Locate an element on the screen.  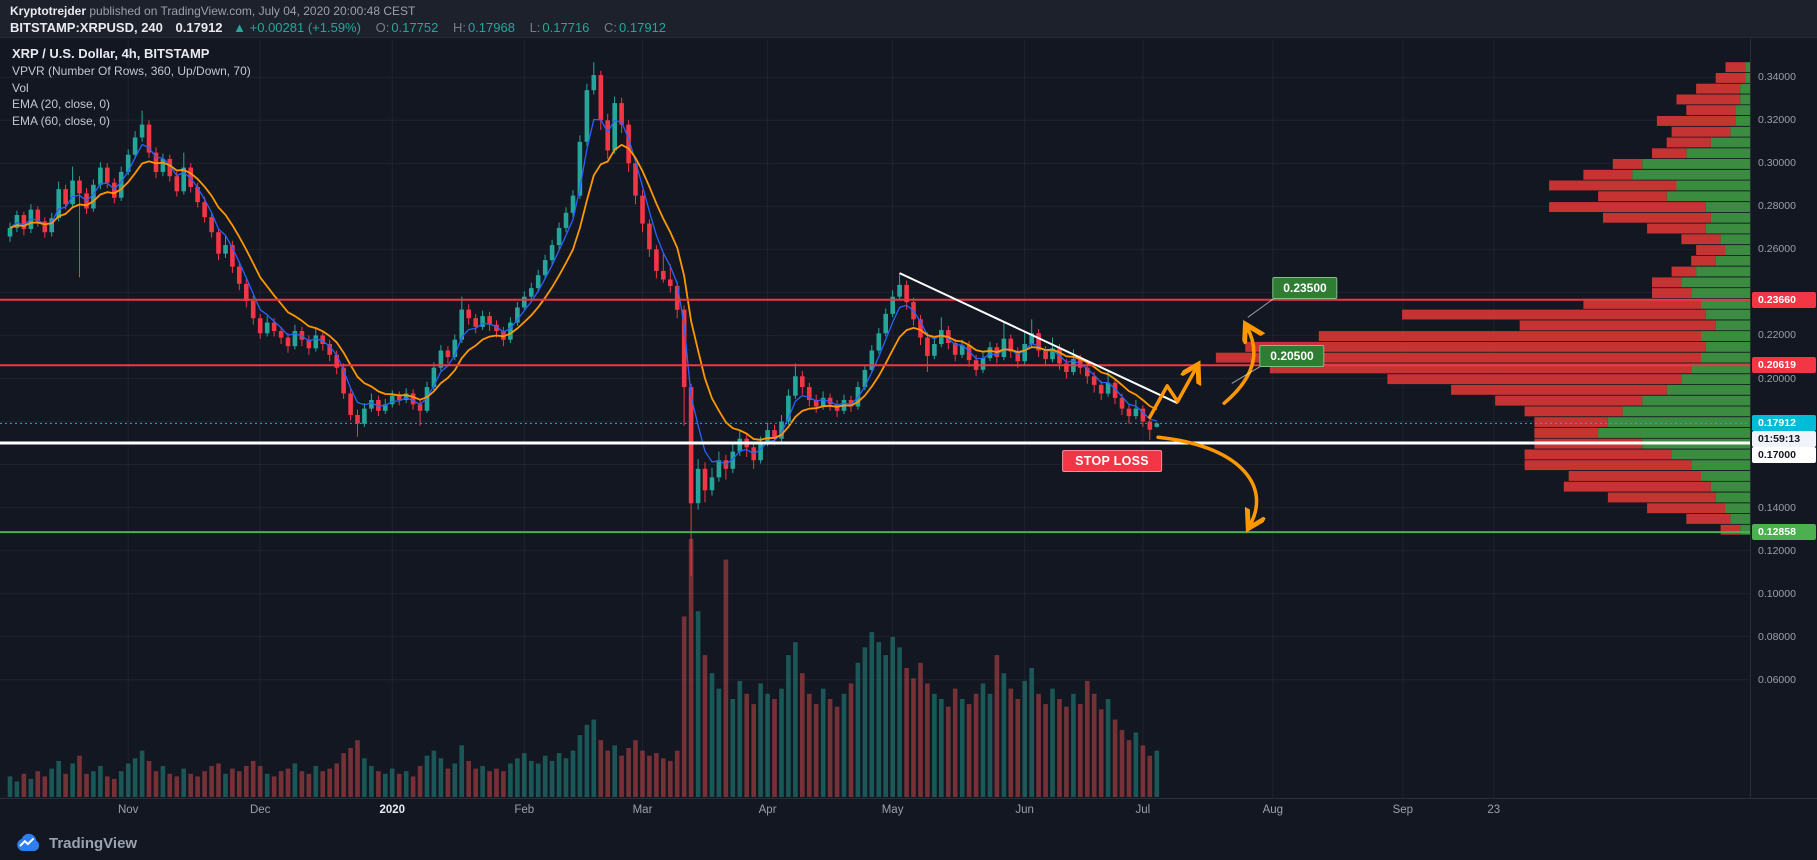
price-tick-label: 0.30000 is located at coordinates (1777, 163).